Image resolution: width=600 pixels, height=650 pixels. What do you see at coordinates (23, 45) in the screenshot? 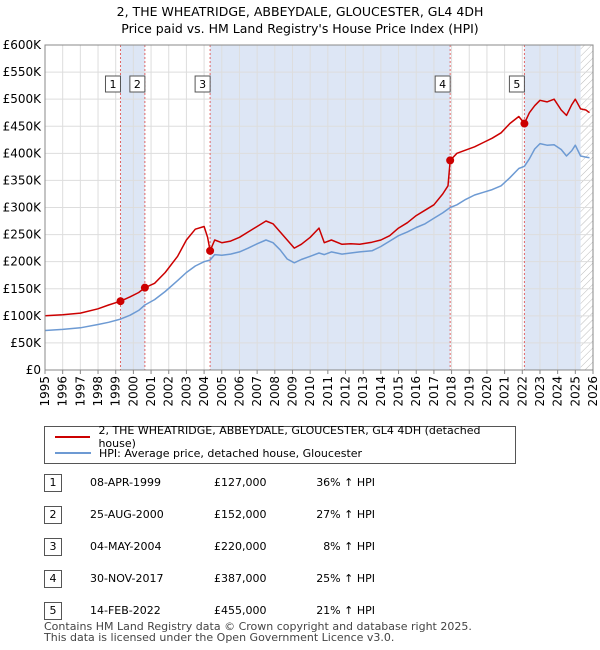
I see `y-tick-label: £600K` at bounding box center [23, 45].